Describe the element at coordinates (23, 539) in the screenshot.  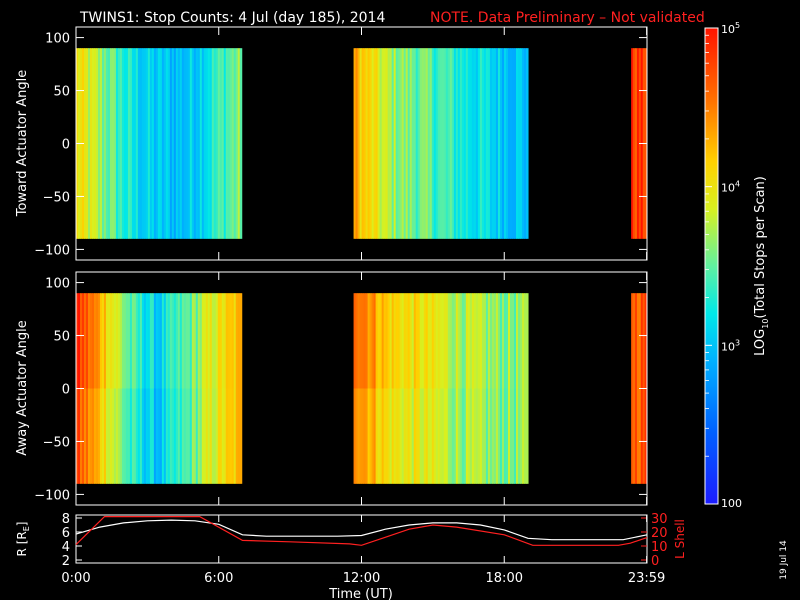
I see `r-ylabel: R [RE]` at that location.